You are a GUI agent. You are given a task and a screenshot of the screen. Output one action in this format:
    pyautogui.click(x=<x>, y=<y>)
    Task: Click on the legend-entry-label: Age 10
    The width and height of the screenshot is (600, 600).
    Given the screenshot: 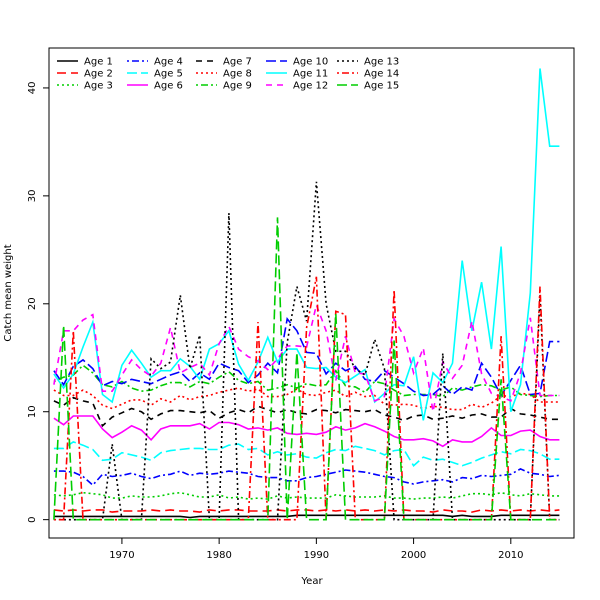 What is the action you would take?
    pyautogui.click(x=310, y=62)
    